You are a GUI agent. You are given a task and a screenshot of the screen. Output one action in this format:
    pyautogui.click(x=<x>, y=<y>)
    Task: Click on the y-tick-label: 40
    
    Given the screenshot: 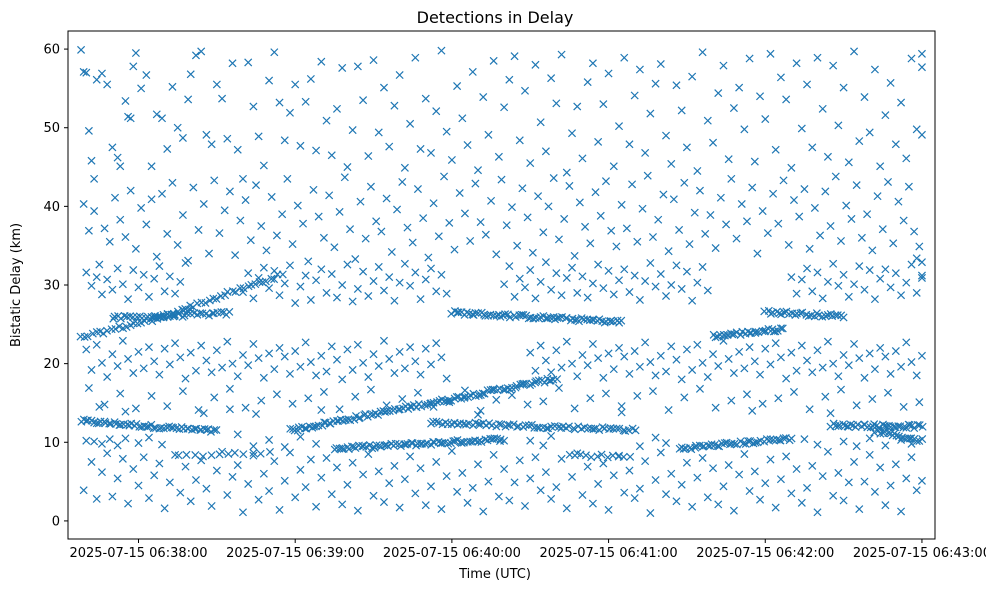 What is the action you would take?
    pyautogui.click(x=51, y=207)
    